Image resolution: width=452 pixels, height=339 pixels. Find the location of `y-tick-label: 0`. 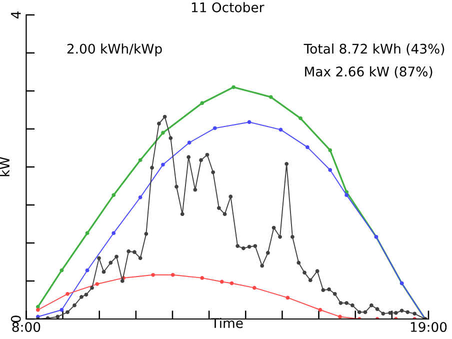

y-tick-label: 0 is located at coordinates (15, 319).